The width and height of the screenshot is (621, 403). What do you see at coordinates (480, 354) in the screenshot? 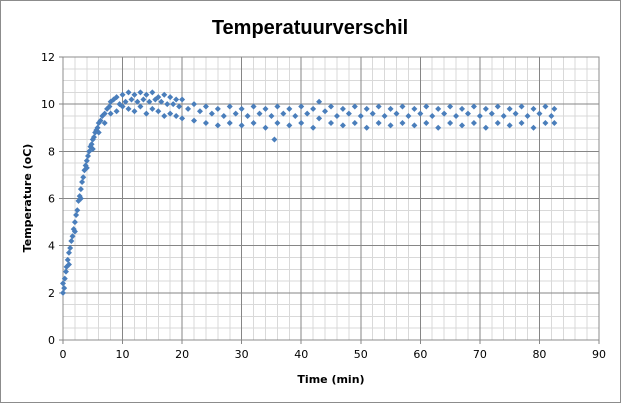
I see `x-tick-label: 70` at bounding box center [480, 354].